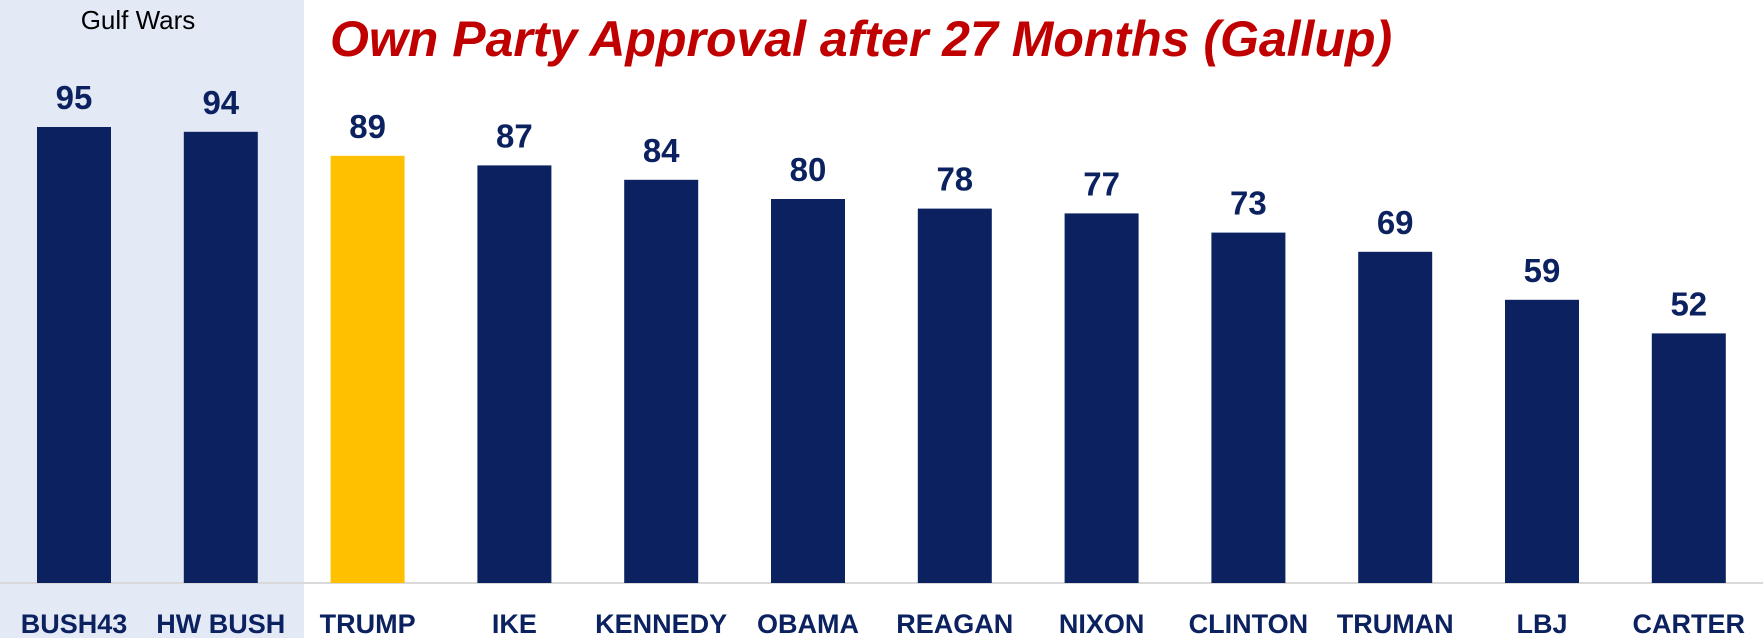  Describe the element at coordinates (1102, 623) in the screenshot. I see `category-label-nixon: NIXON` at that location.